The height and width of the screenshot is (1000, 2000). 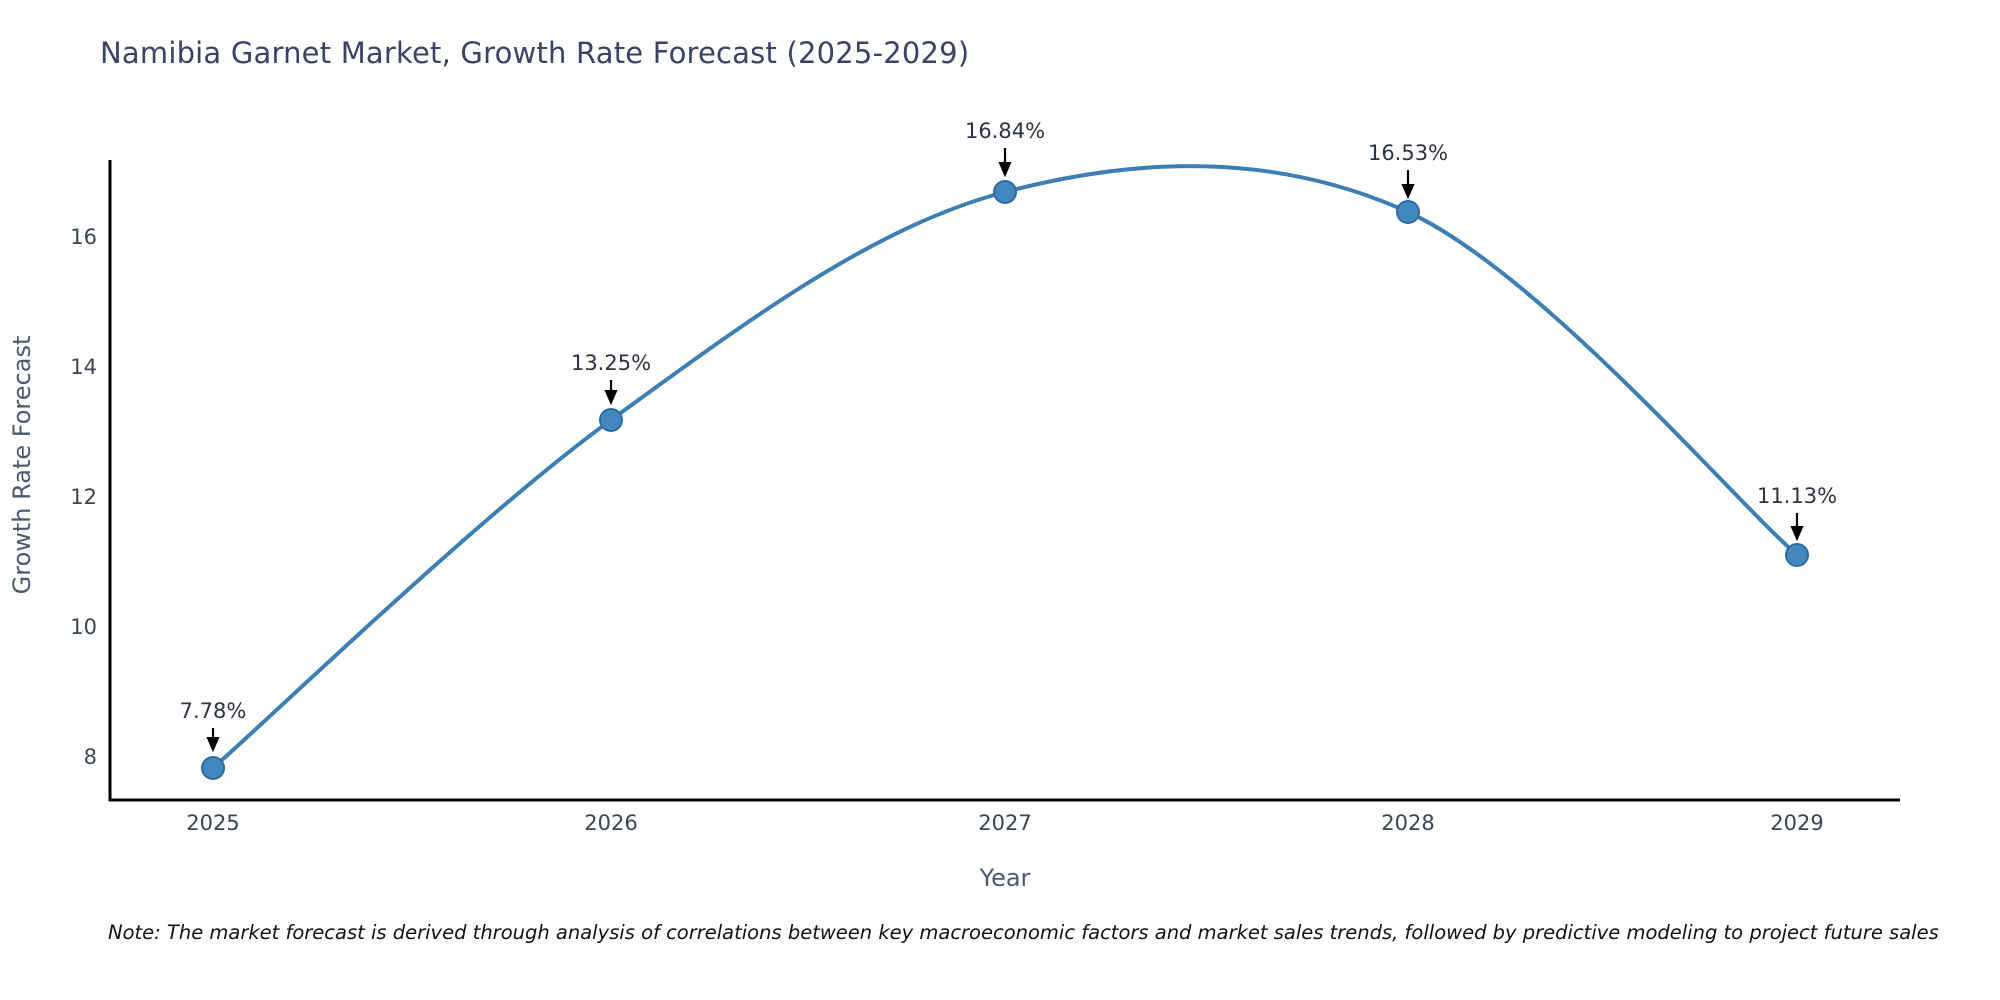 What do you see at coordinates (212, 823) in the screenshot?
I see `x-tick-2025: 2025` at bounding box center [212, 823].